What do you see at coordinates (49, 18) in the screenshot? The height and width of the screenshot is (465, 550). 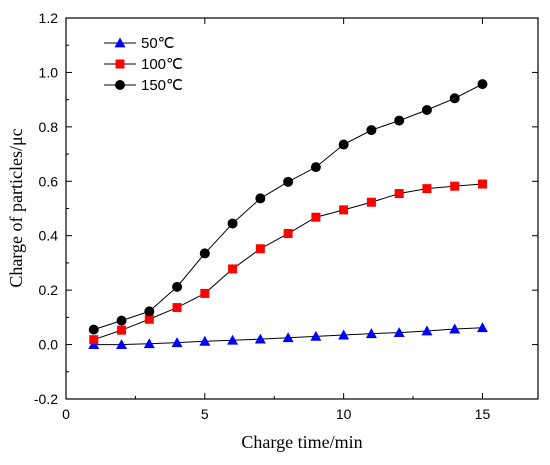 I see `y-tick-label: 1.2` at bounding box center [49, 18].